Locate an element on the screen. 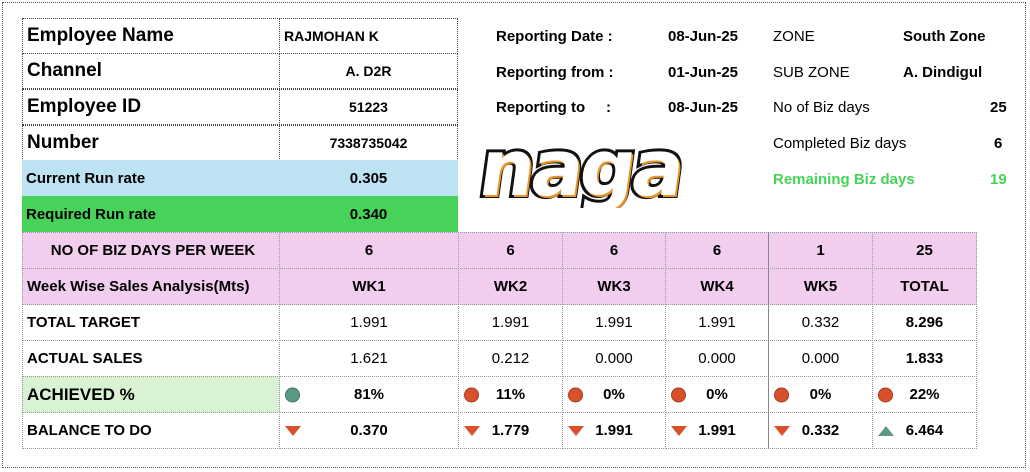  subzone-value: A. Dindigul is located at coordinates (943, 72).